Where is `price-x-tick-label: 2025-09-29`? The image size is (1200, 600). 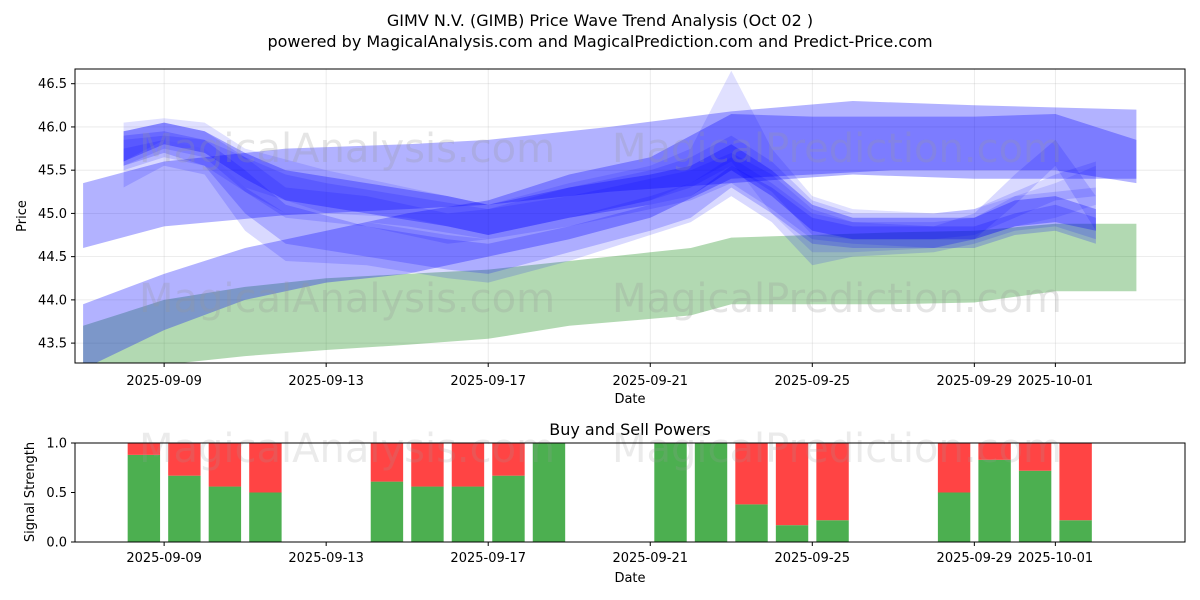
price-x-tick-label: 2025-09-29 is located at coordinates (975, 381).